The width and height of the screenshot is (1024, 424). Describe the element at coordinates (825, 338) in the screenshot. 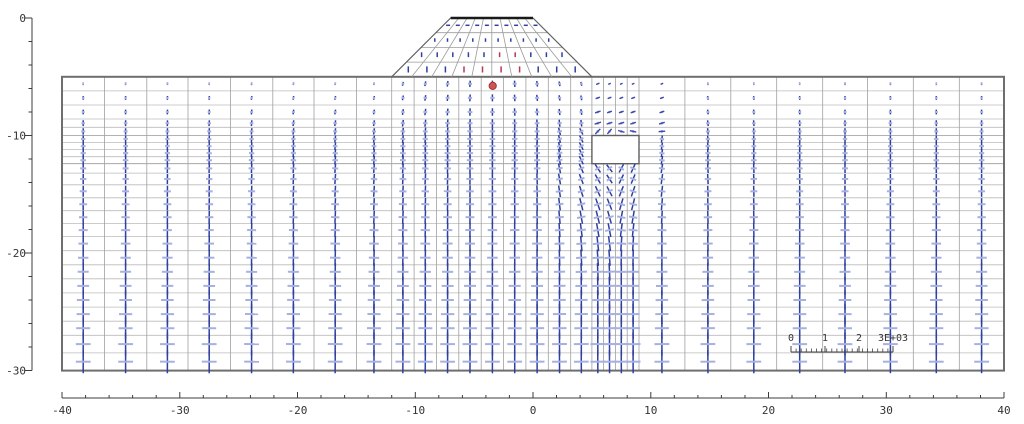

I see `scalebar-label: 1` at that location.